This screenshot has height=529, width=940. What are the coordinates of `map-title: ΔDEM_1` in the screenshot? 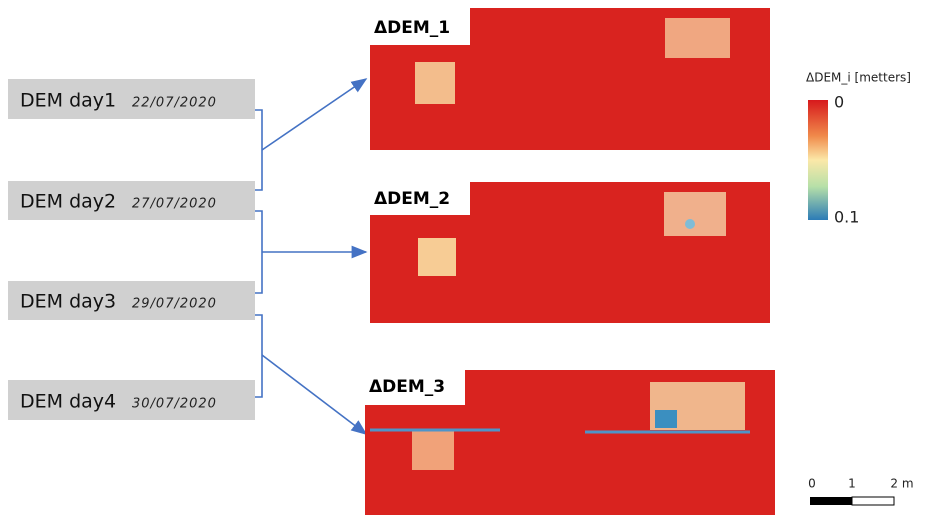 It's located at (412, 28).